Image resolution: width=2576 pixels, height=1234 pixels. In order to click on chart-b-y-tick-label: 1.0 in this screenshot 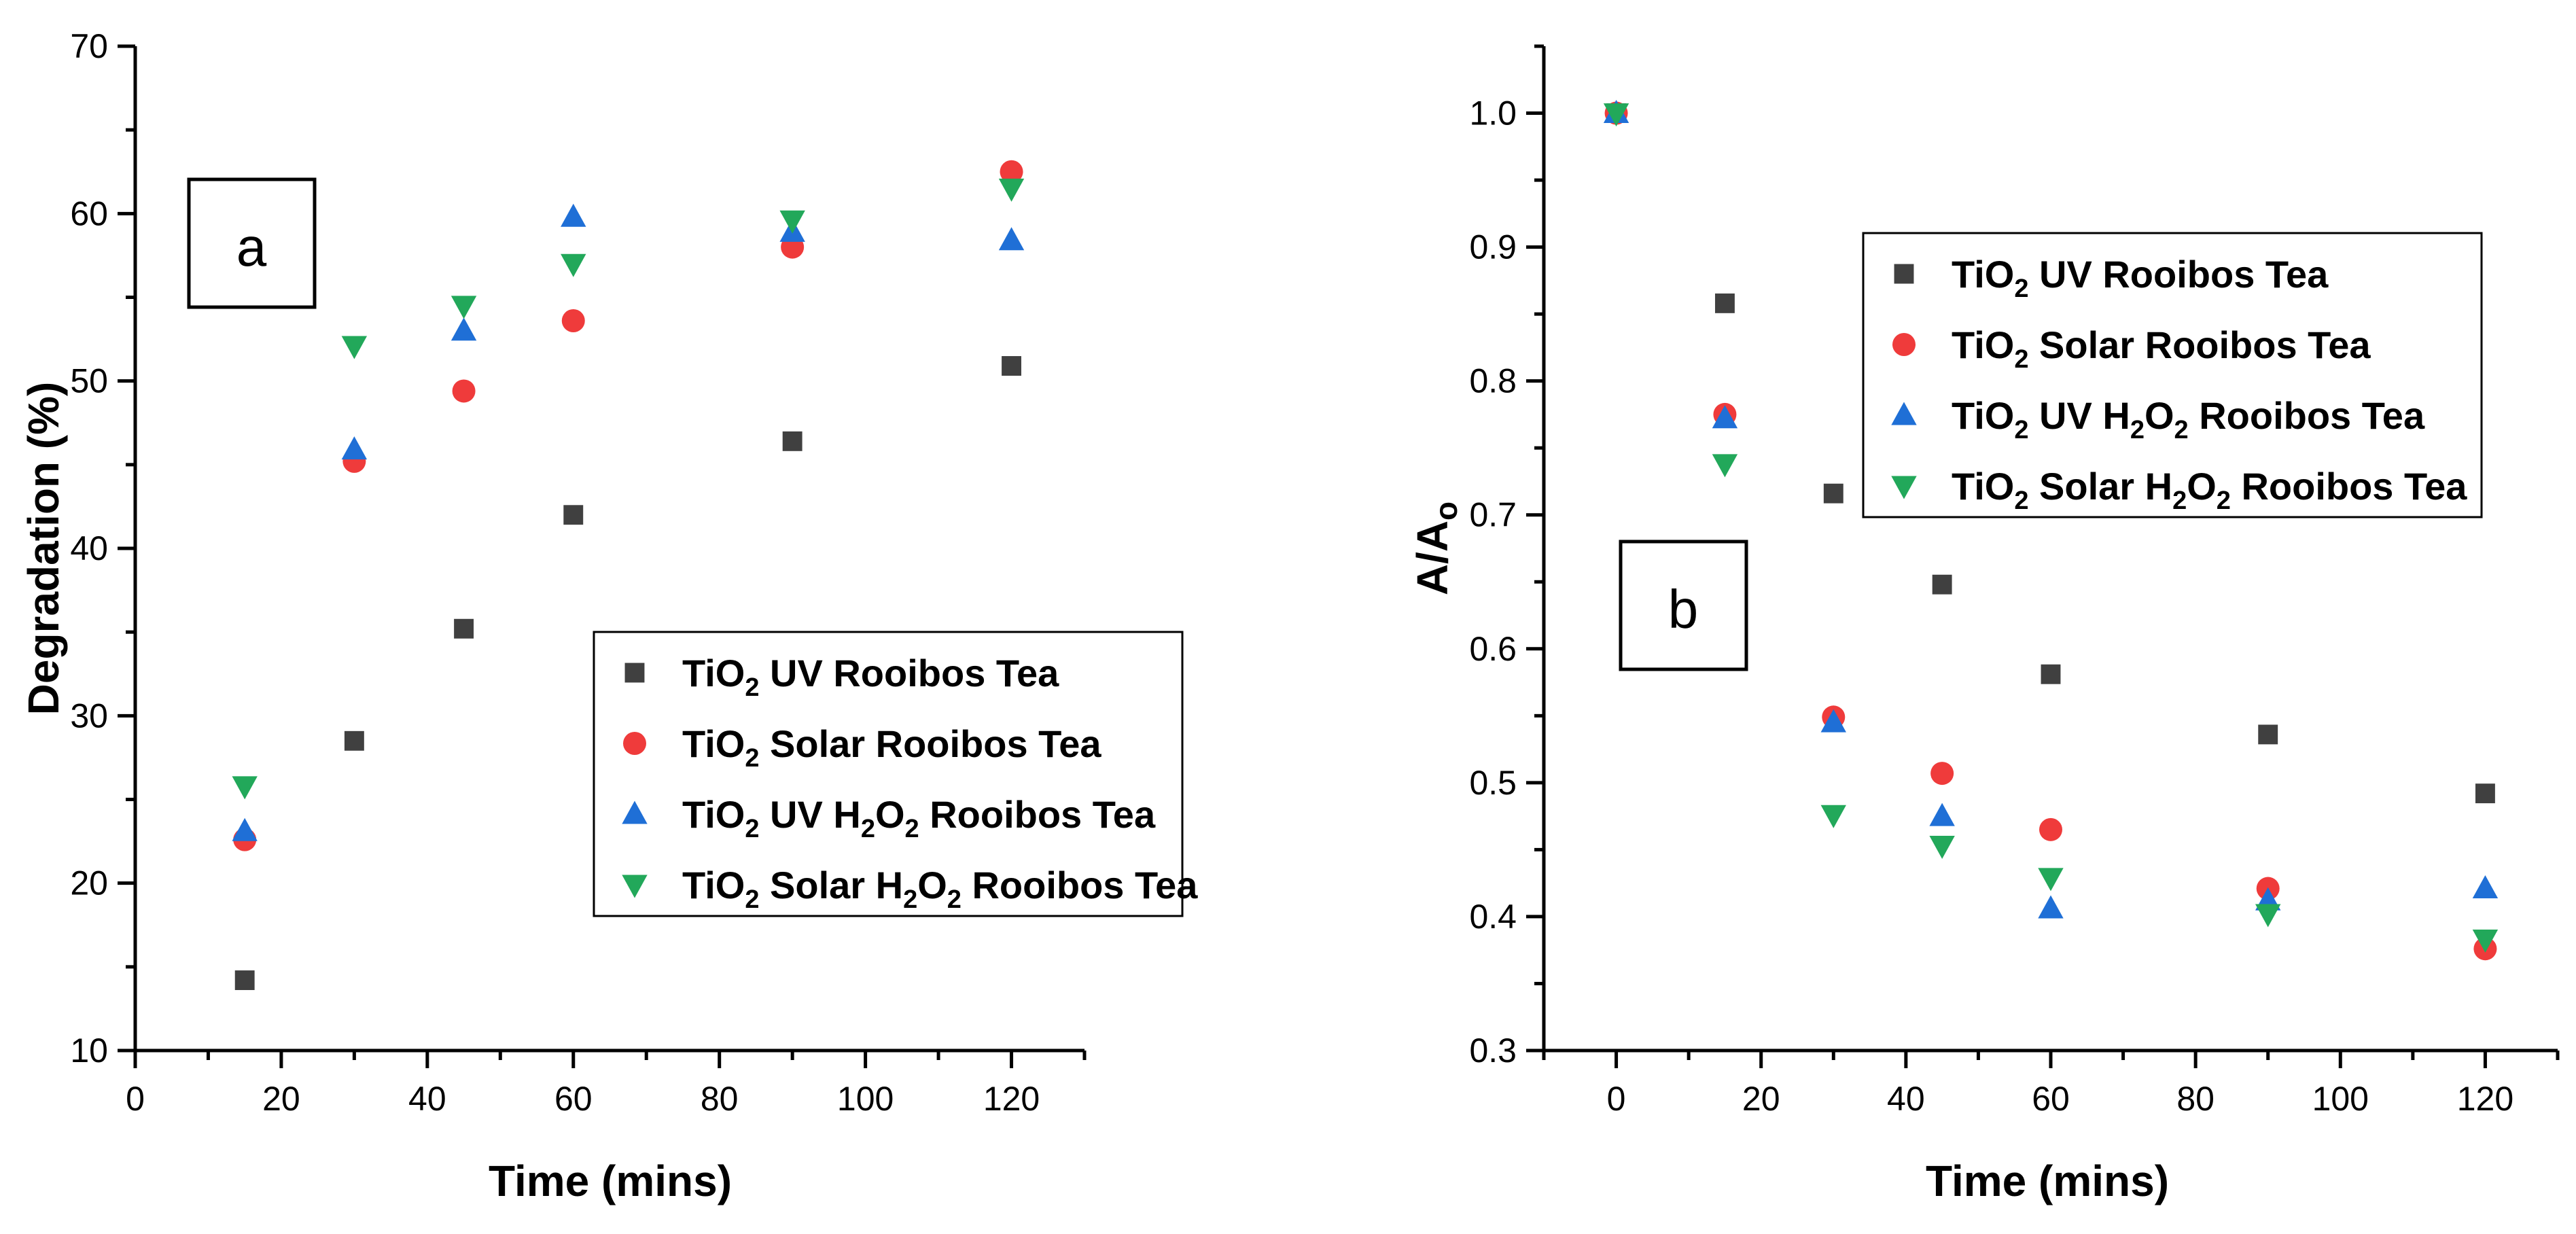, I will do `click(1493, 113)`.